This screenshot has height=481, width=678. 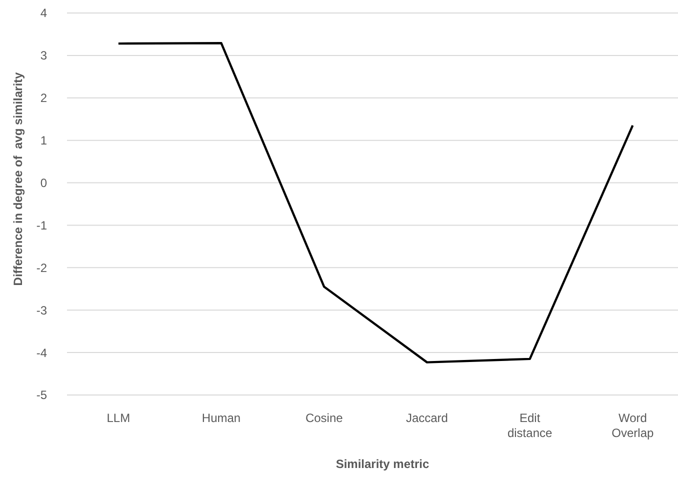 I want to click on y-axis-title: Difference in degree of avg similarity, so click(x=18, y=179).